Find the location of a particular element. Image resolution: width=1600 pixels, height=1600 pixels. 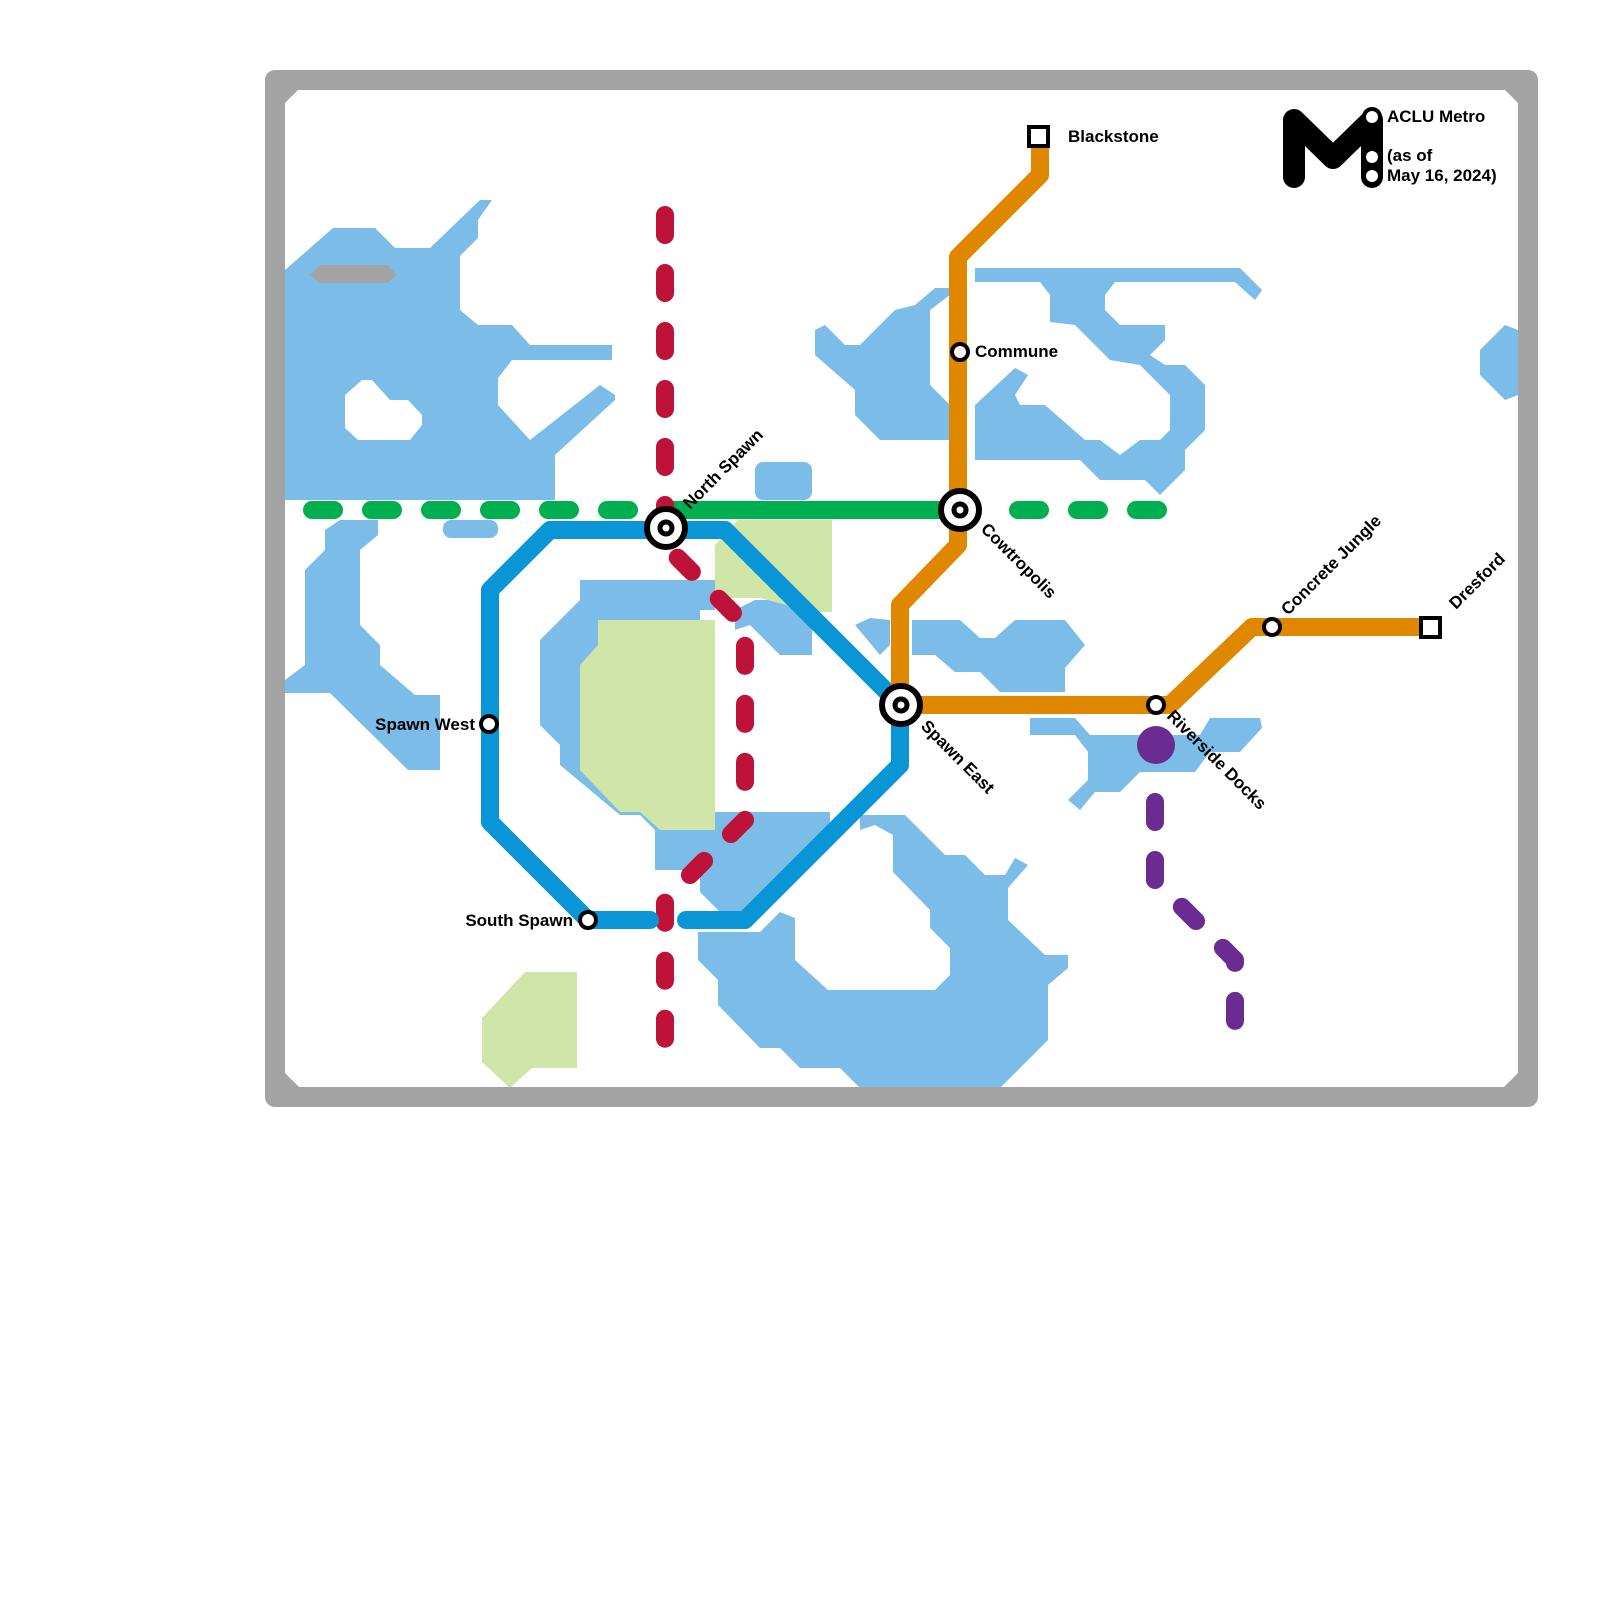

purple-line is located at coordinates (1195, 921).